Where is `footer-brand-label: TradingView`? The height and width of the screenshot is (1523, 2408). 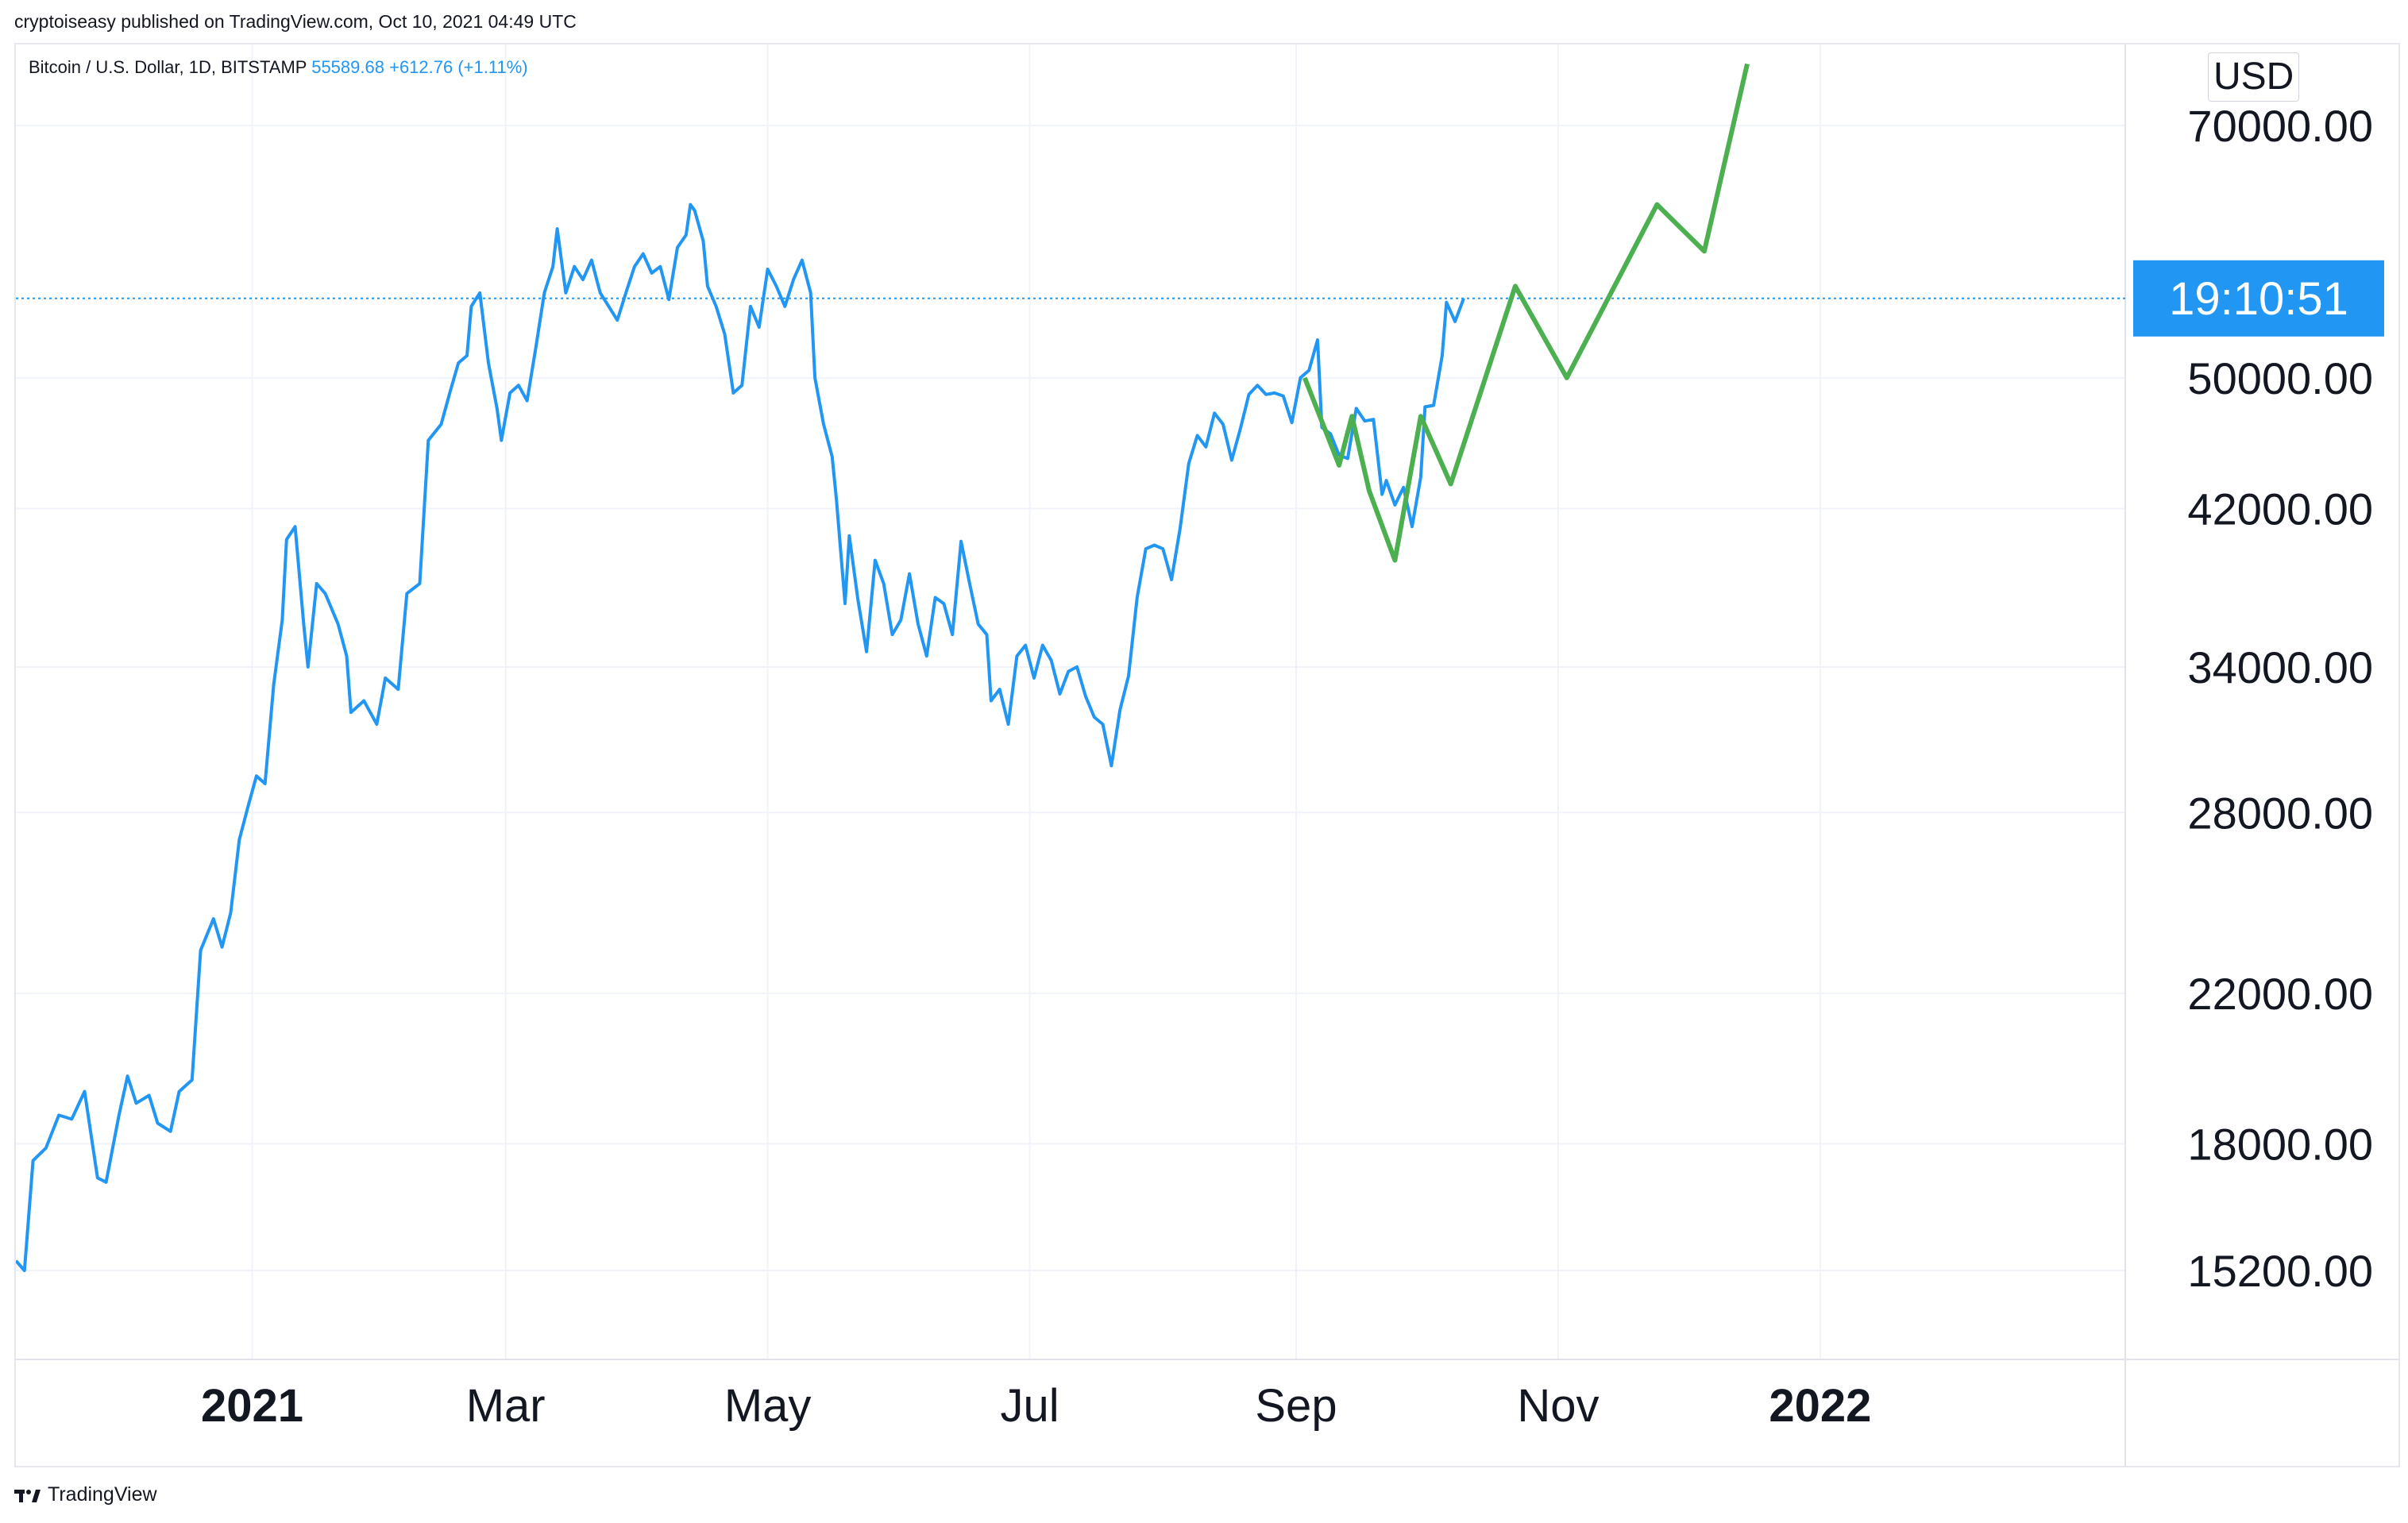 footer-brand-label: TradingView is located at coordinates (102, 1494).